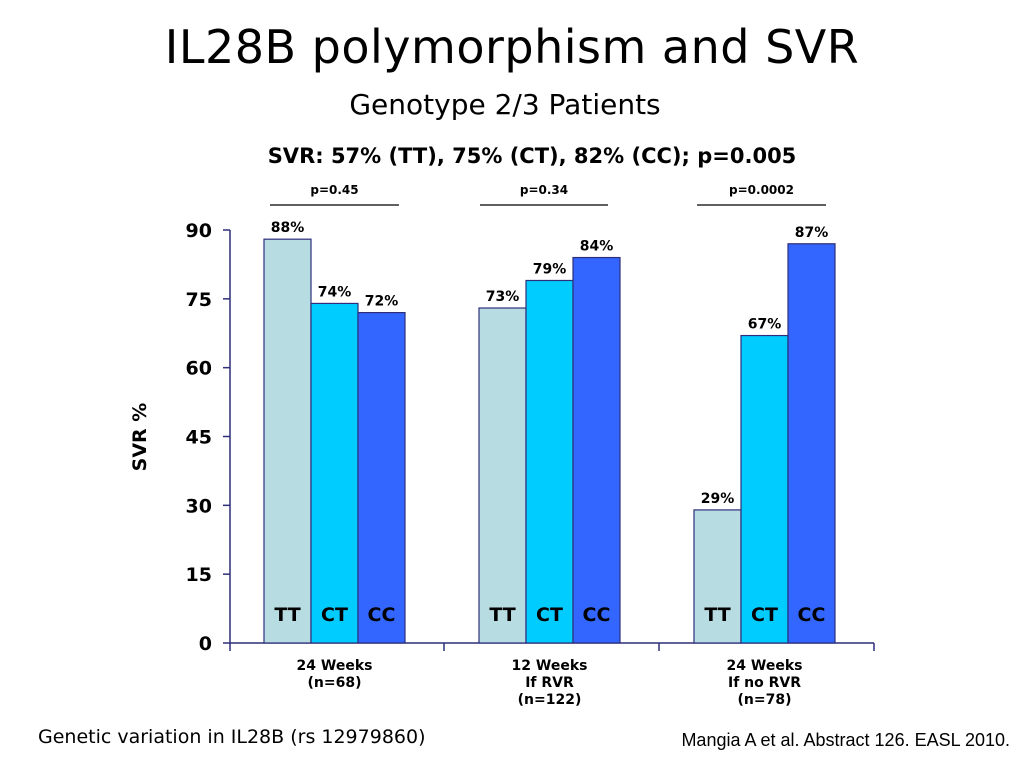 The image size is (1024, 768). I want to click on y-tick-label: 60, so click(199, 369).